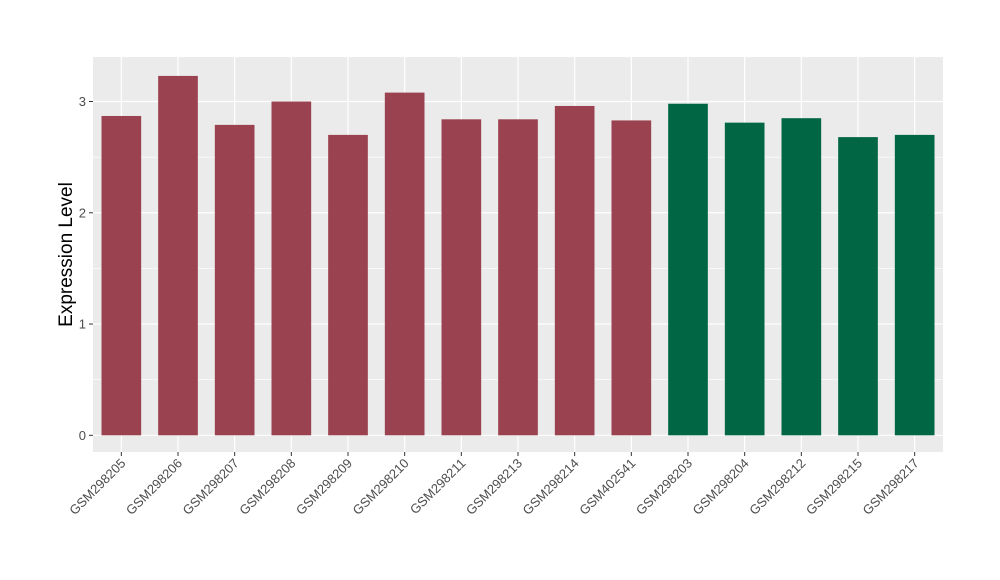 The width and height of the screenshot is (1000, 580). What do you see at coordinates (744, 279) in the screenshot?
I see `bar-gsm298204` at bounding box center [744, 279].